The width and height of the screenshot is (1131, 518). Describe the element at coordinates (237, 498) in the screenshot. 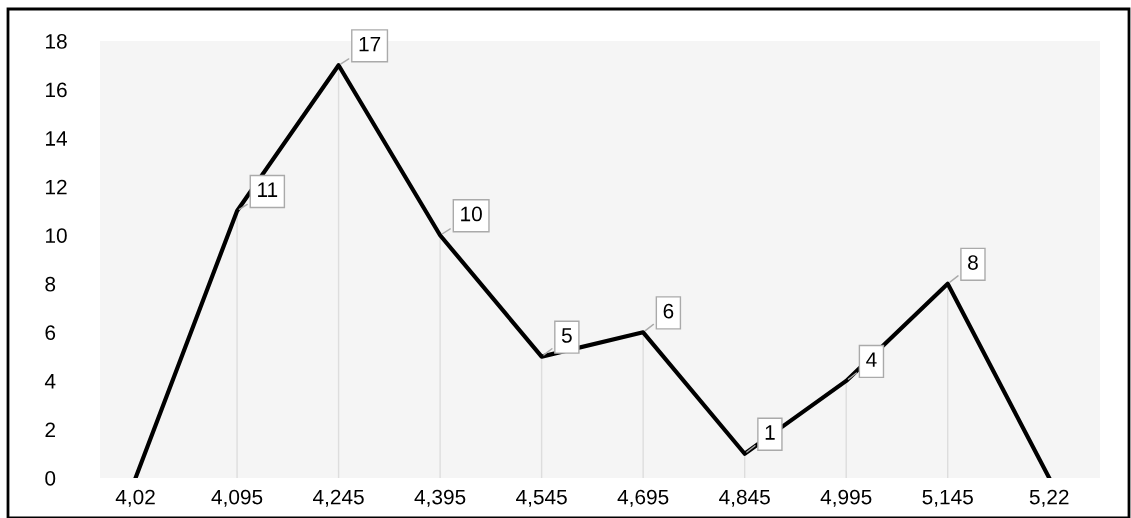

I see `x-tick-label: 4,095` at that location.